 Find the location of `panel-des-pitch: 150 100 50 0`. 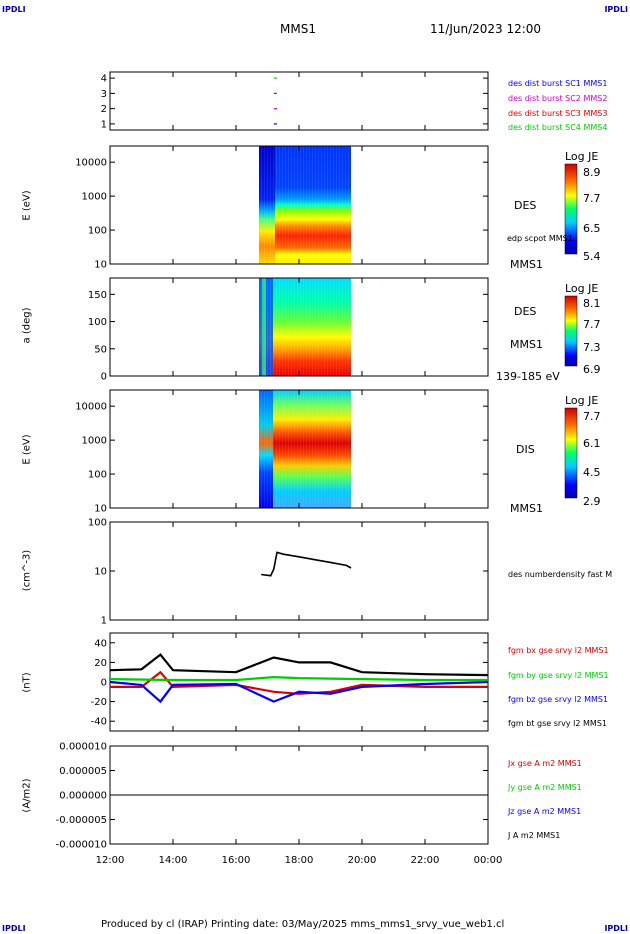

panel-des-pitch: 150 100 50 0 is located at coordinates (288, 330).